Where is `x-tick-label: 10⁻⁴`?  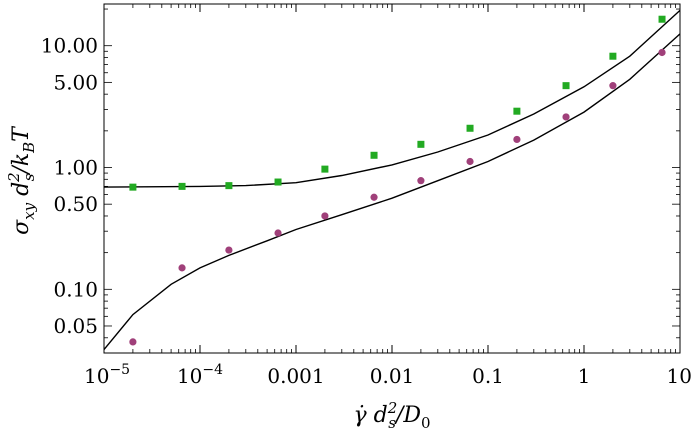 x-tick-label: 10⁻⁴ is located at coordinates (200, 375).